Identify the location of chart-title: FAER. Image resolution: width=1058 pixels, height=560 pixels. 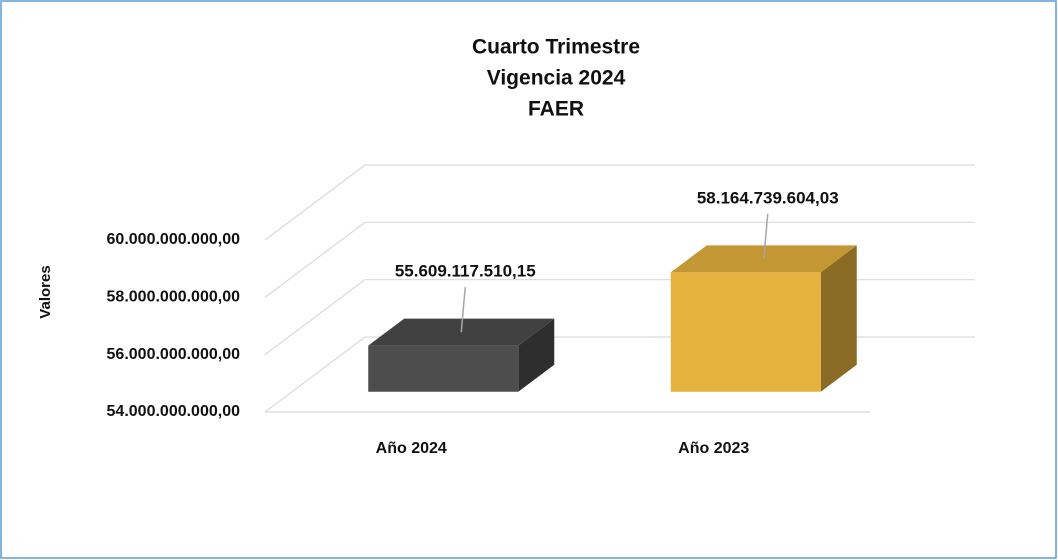
(556, 109).